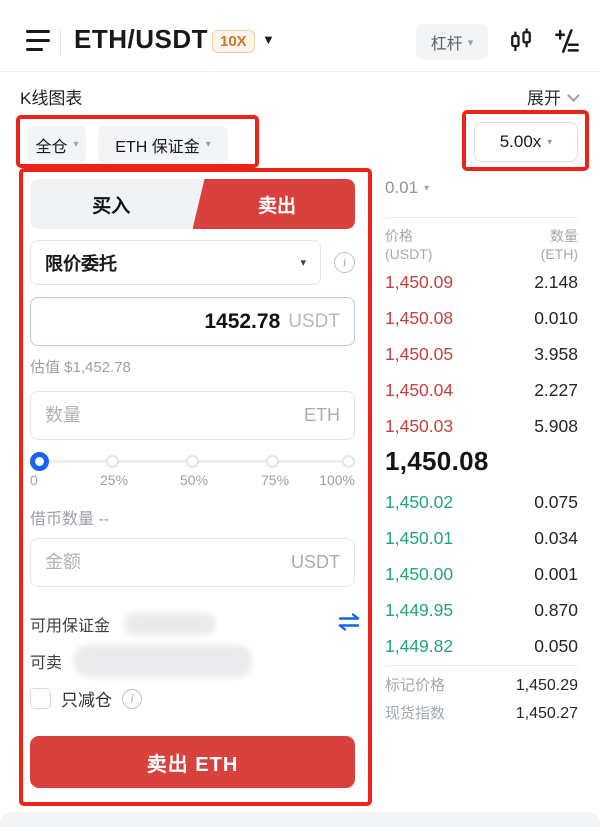 Image resolution: width=600 pixels, height=827 pixels. Describe the element at coordinates (520, 141) in the screenshot. I see `leverage-multiplier-value: 5.00x` at that location.